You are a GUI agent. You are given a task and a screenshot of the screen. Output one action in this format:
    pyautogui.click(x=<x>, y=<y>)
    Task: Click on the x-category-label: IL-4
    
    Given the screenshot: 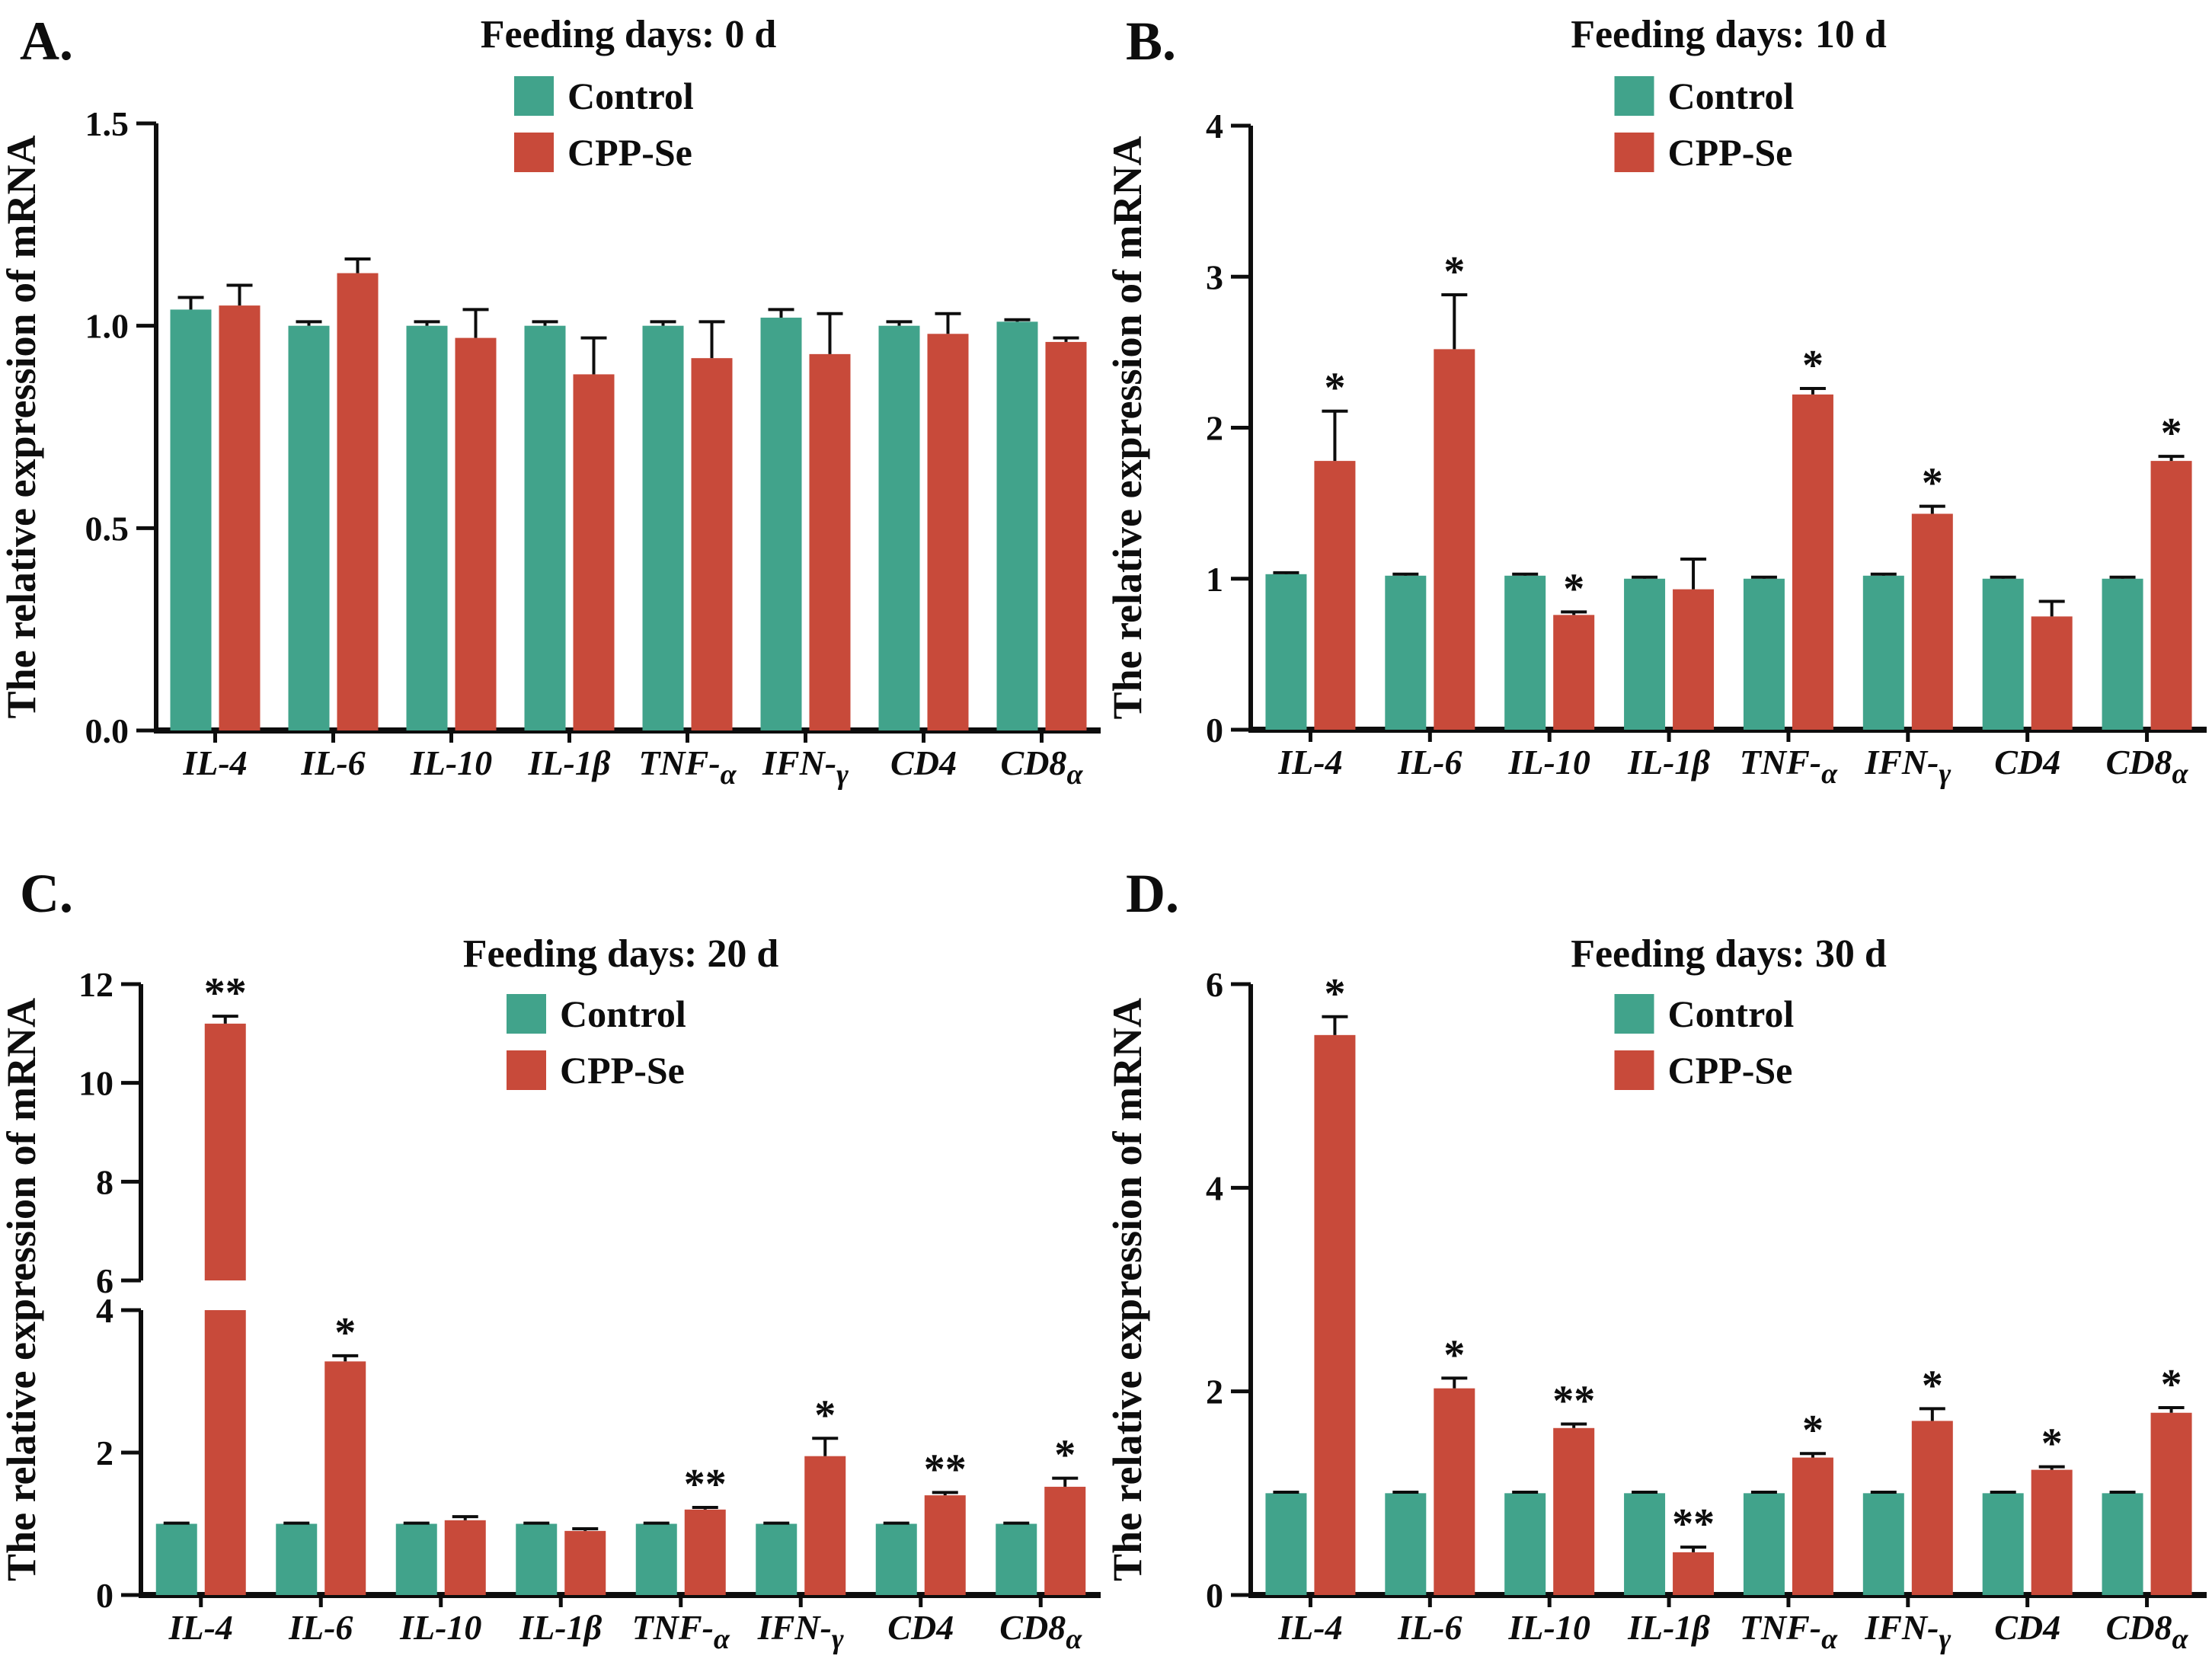 What is the action you would take?
    pyautogui.click(x=1309, y=1627)
    